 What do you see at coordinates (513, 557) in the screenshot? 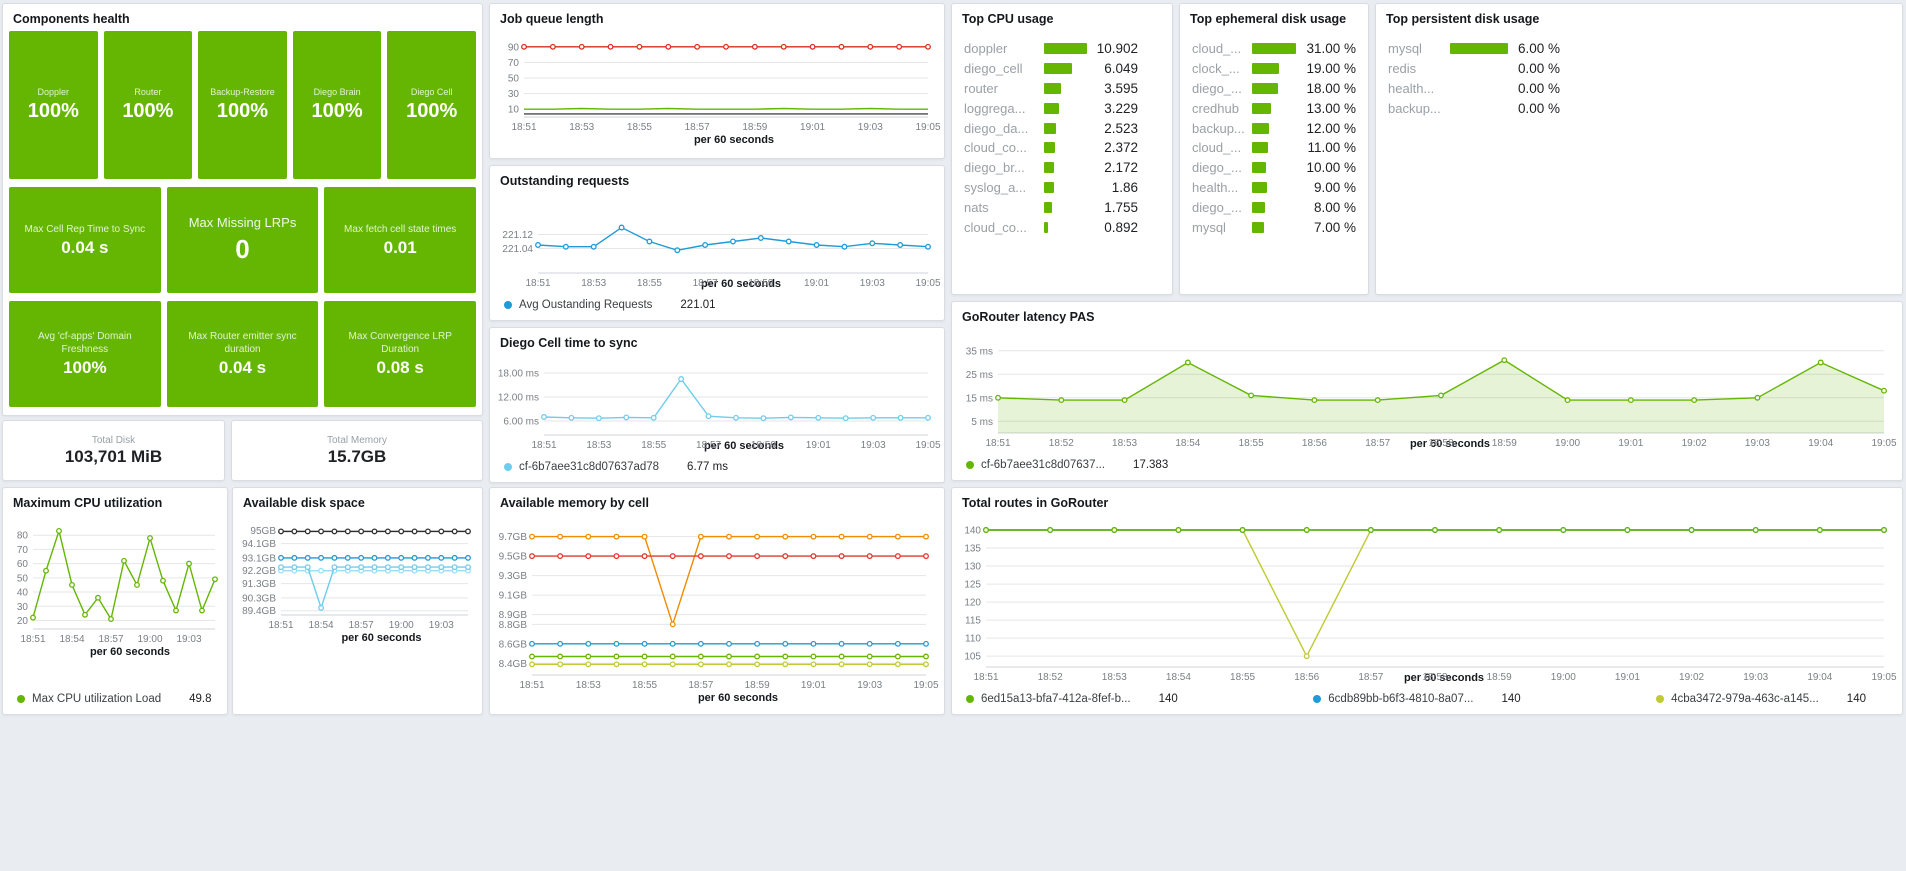
I see `svg-text: 9.5GB` at bounding box center [513, 557].